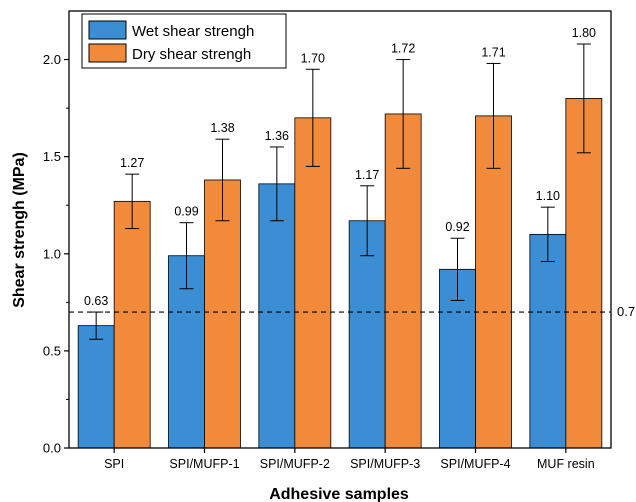 The height and width of the screenshot is (502, 636). Describe the element at coordinates (132, 163) in the screenshot. I see `value-label: 1.27` at that location.